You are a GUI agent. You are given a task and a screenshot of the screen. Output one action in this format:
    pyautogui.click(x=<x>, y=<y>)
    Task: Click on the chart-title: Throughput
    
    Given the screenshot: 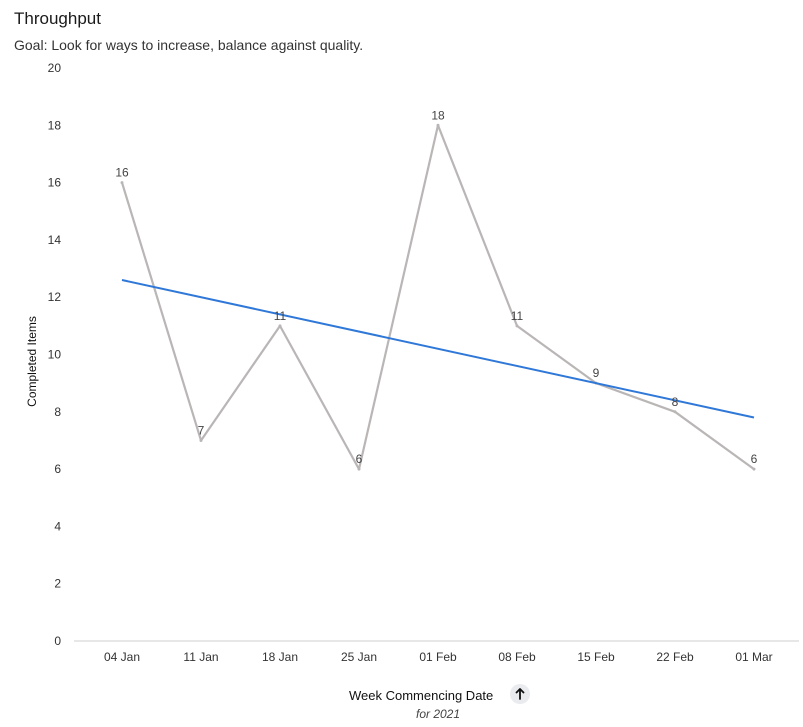 What is the action you would take?
    pyautogui.click(x=57, y=18)
    